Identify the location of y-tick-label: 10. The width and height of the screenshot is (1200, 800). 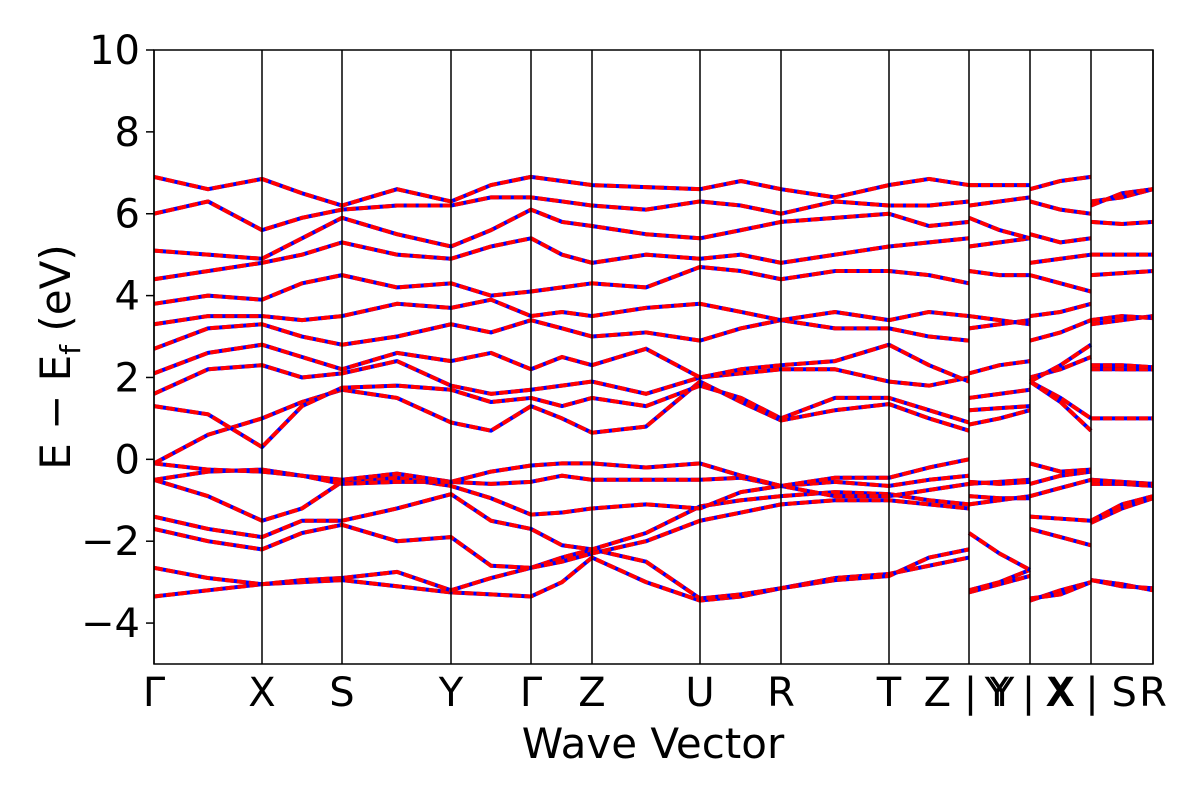
(114, 51).